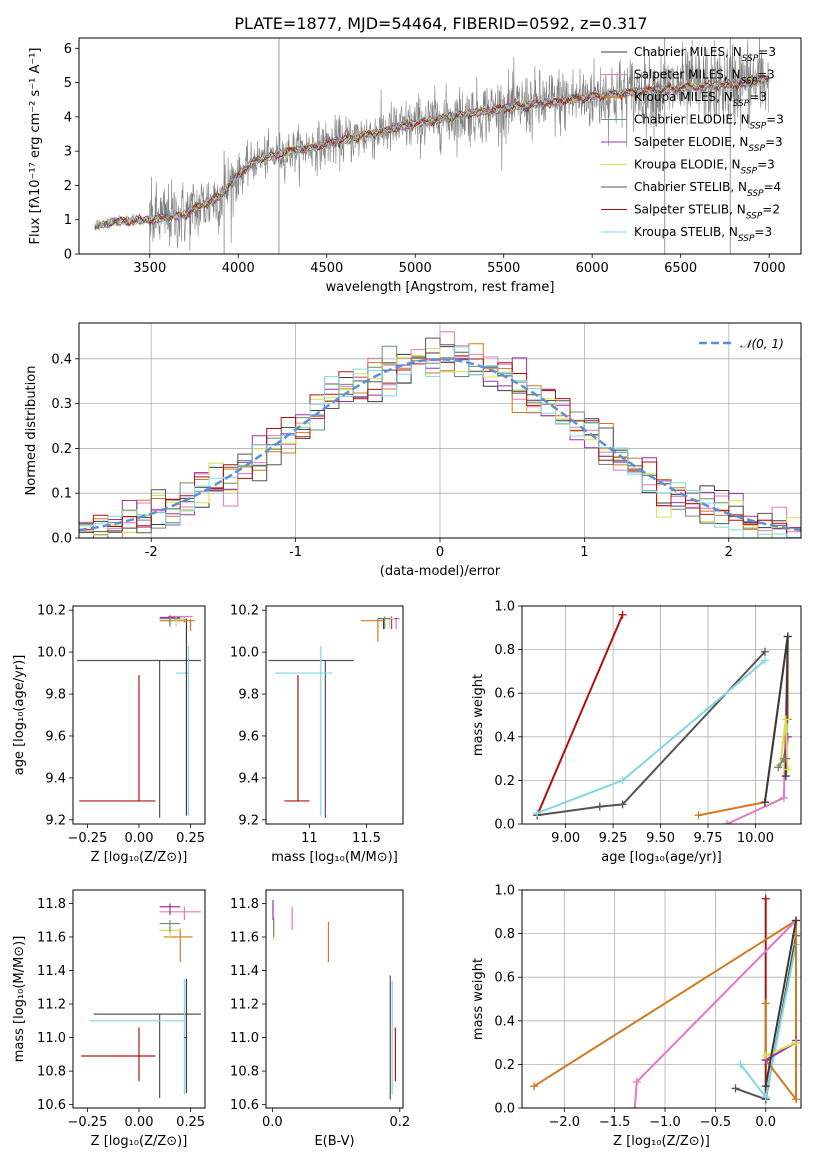 This screenshot has width=819, height=1170. What do you see at coordinates (61, 404) in the screenshot?
I see `y-tick-label: 0.3` at bounding box center [61, 404].